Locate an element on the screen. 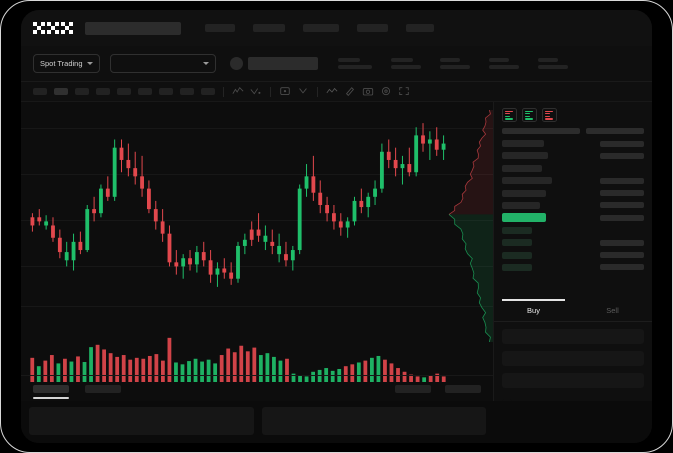 Image resolution: width=673 pixels, height=453 pixels. ticker-stat-list is located at coordinates (452, 63).